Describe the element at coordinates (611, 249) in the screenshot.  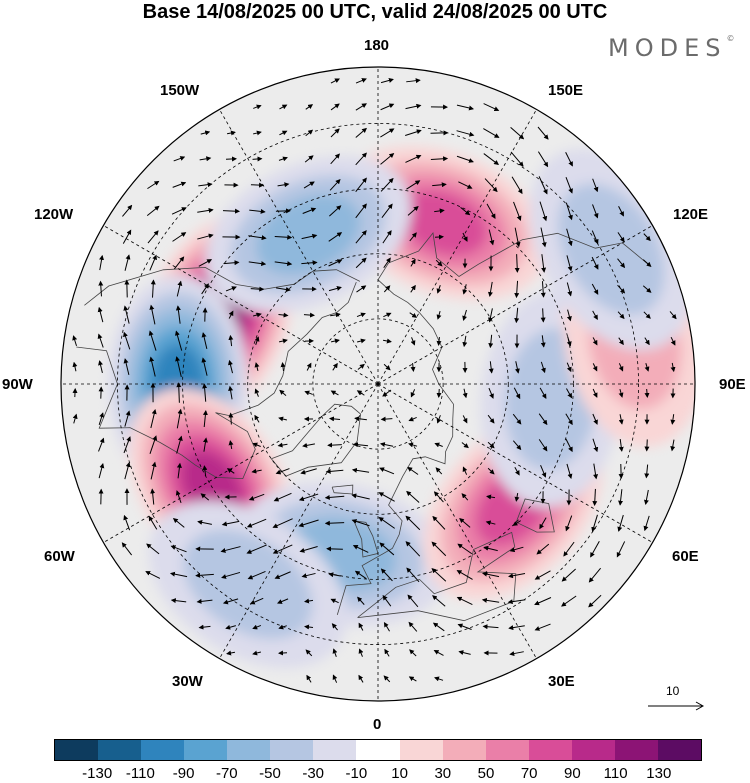
I see `anomaly-contour` at that location.